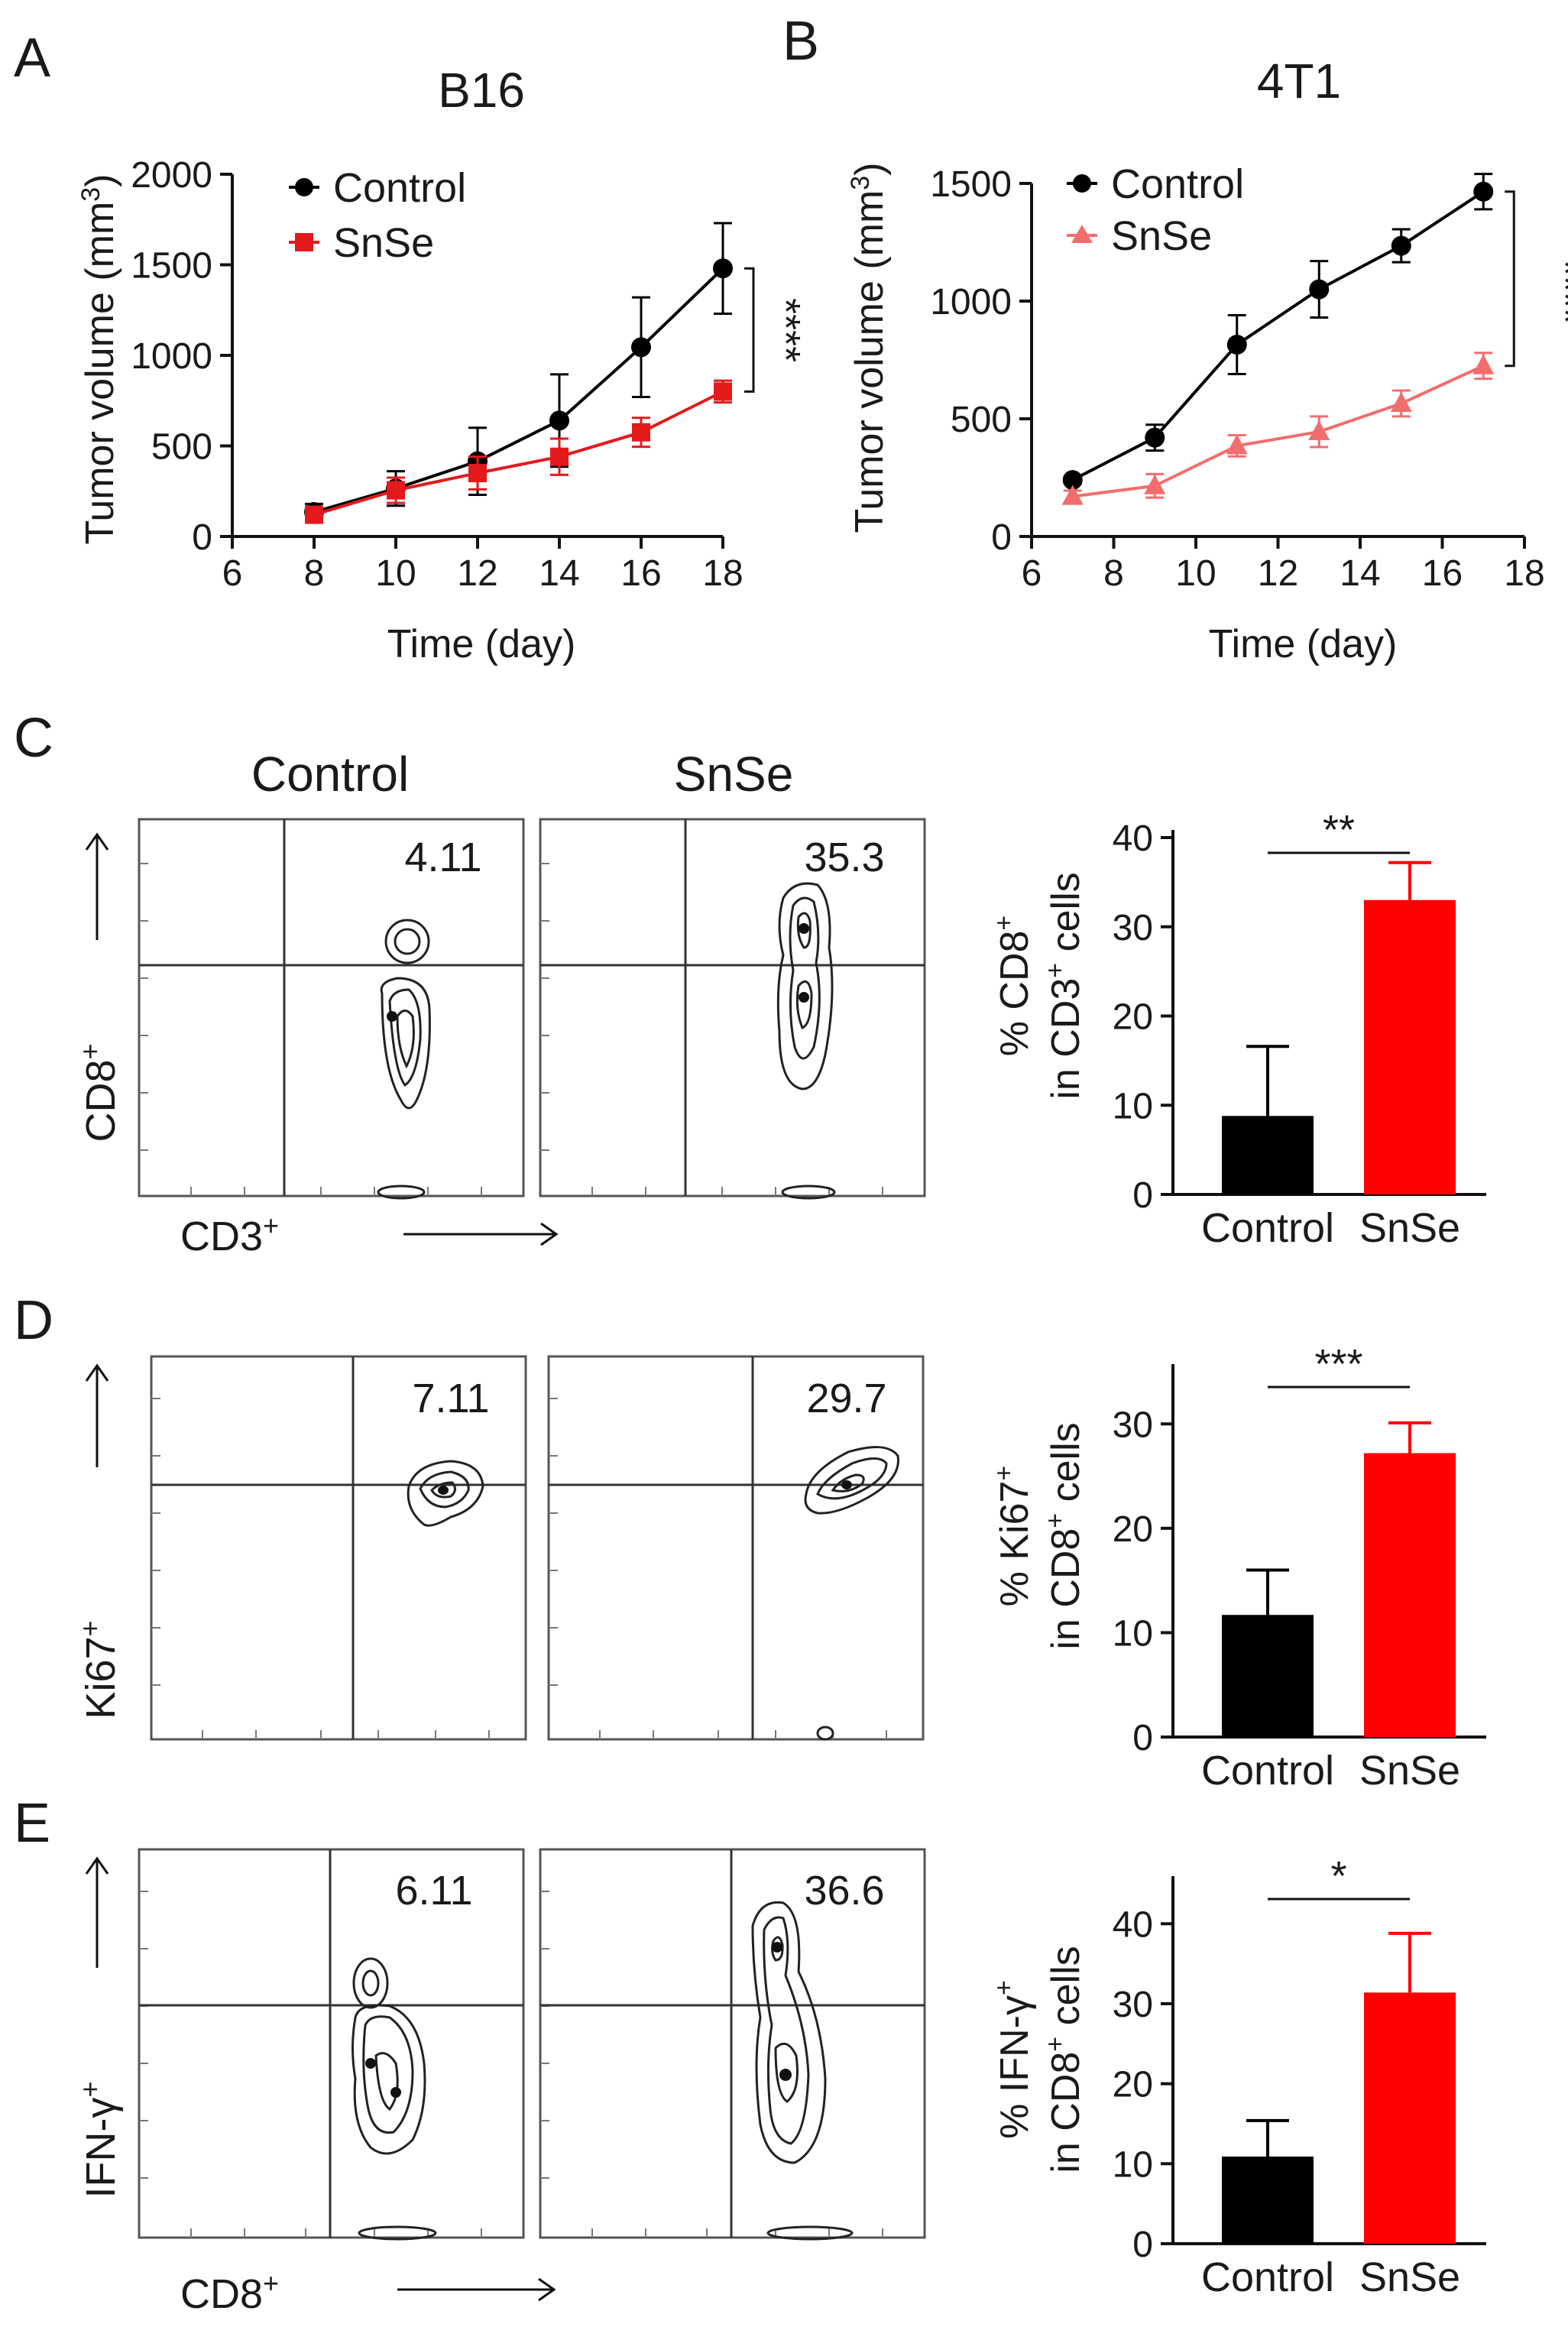  Describe the element at coordinates (1278, 335) in the screenshot. I see `series-line-control` at that location.